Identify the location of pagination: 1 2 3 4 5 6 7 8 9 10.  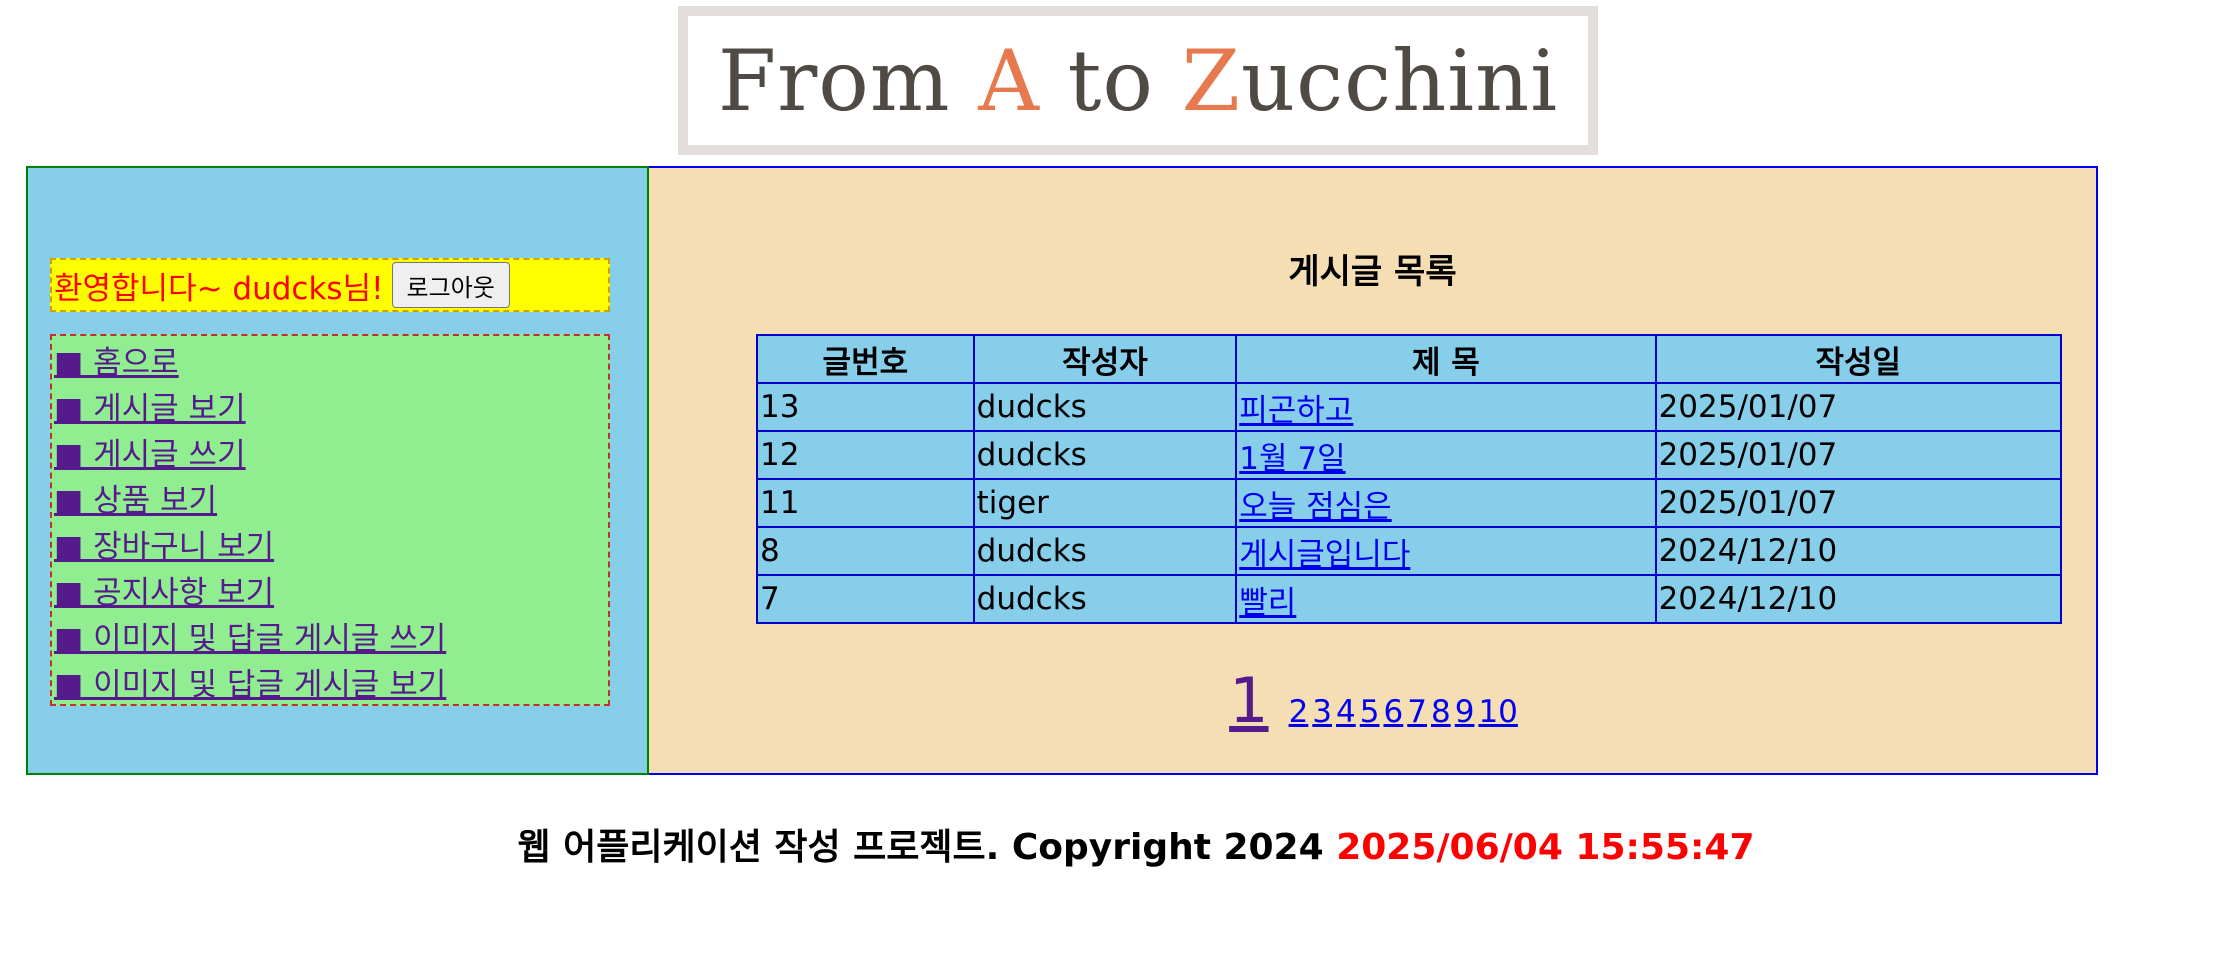
(1373, 700).